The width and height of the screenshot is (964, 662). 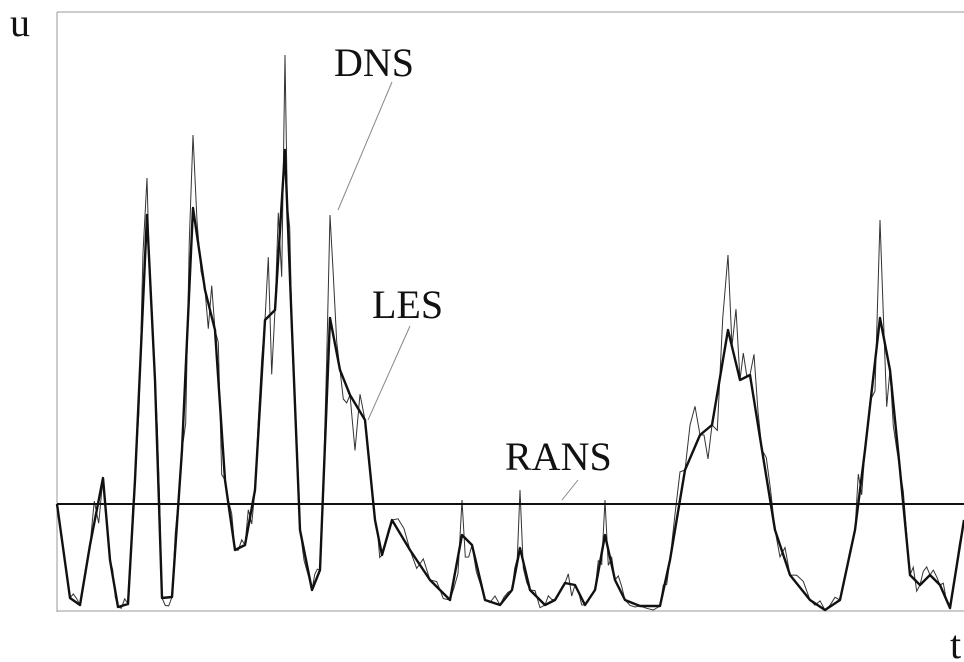 I want to click on dns-leader, so click(x=365, y=146).